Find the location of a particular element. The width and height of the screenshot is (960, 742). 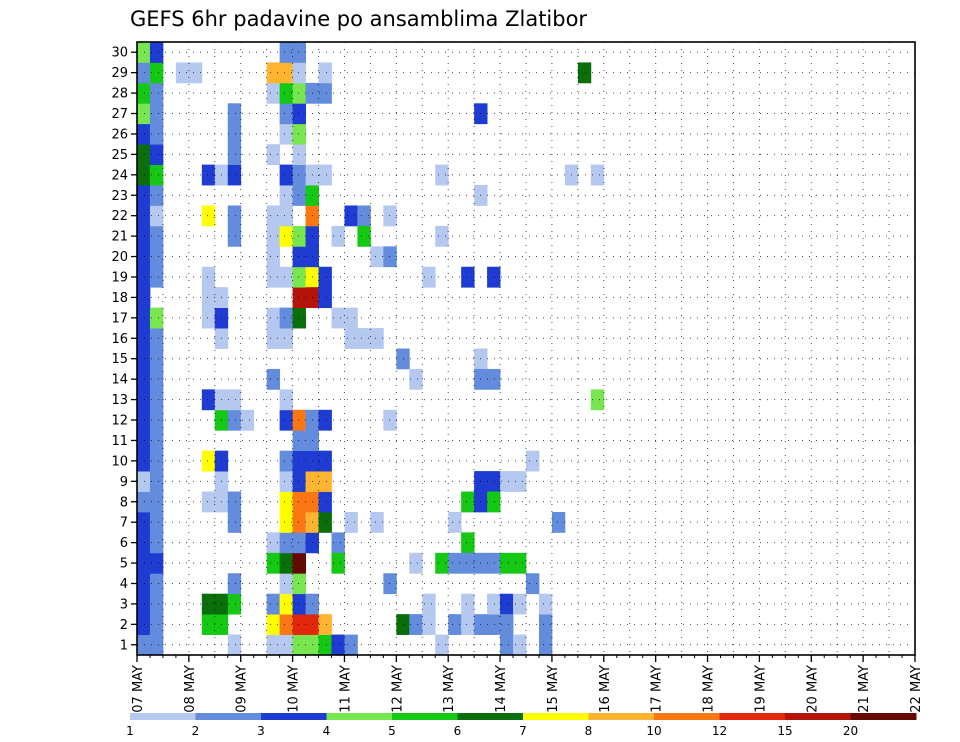

x-tick-label: 07 MAY is located at coordinates (138, 689).